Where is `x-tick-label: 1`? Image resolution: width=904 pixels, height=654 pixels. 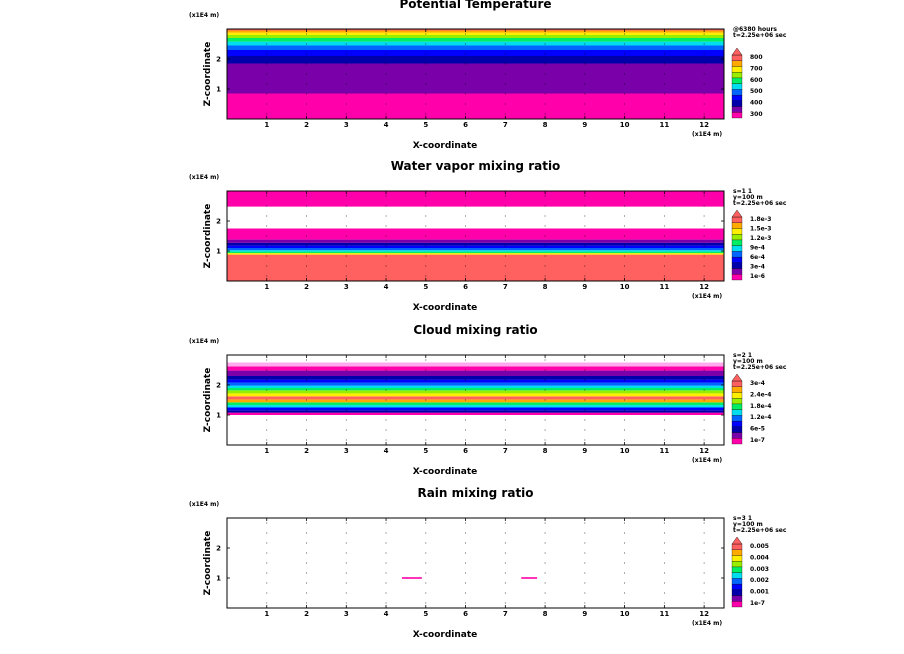
x-tick-label: 1 is located at coordinates (266, 451).